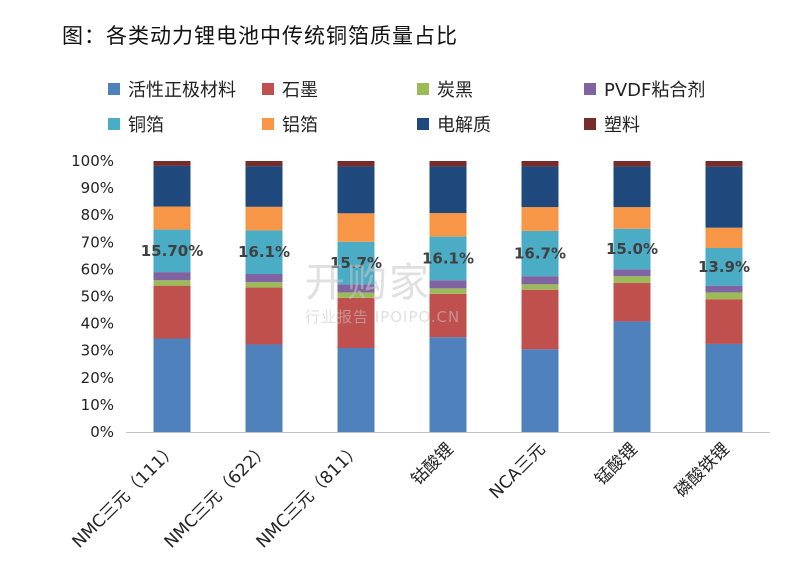  I want to click on legend-label: PVDF粘合剂, so click(655, 90).